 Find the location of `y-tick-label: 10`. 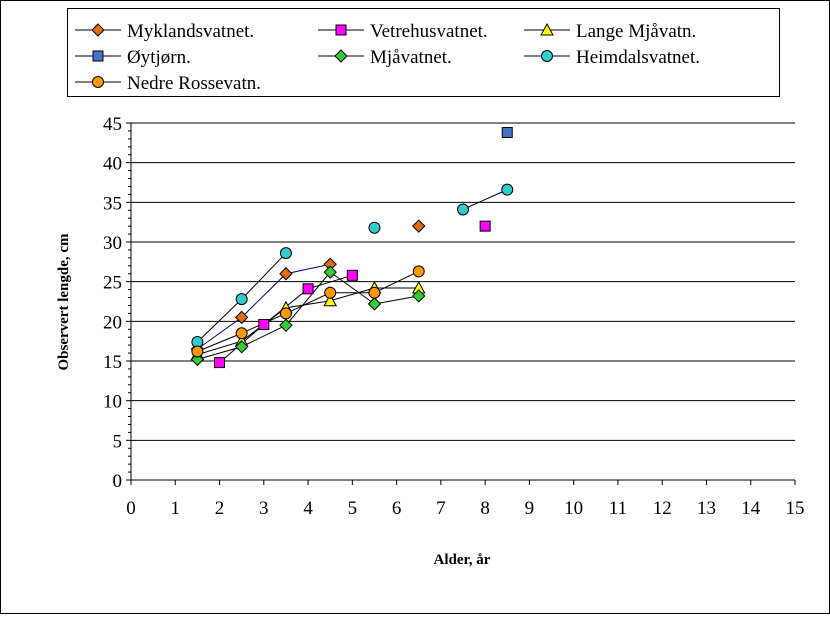

y-tick-label: 10 is located at coordinates (112, 402).